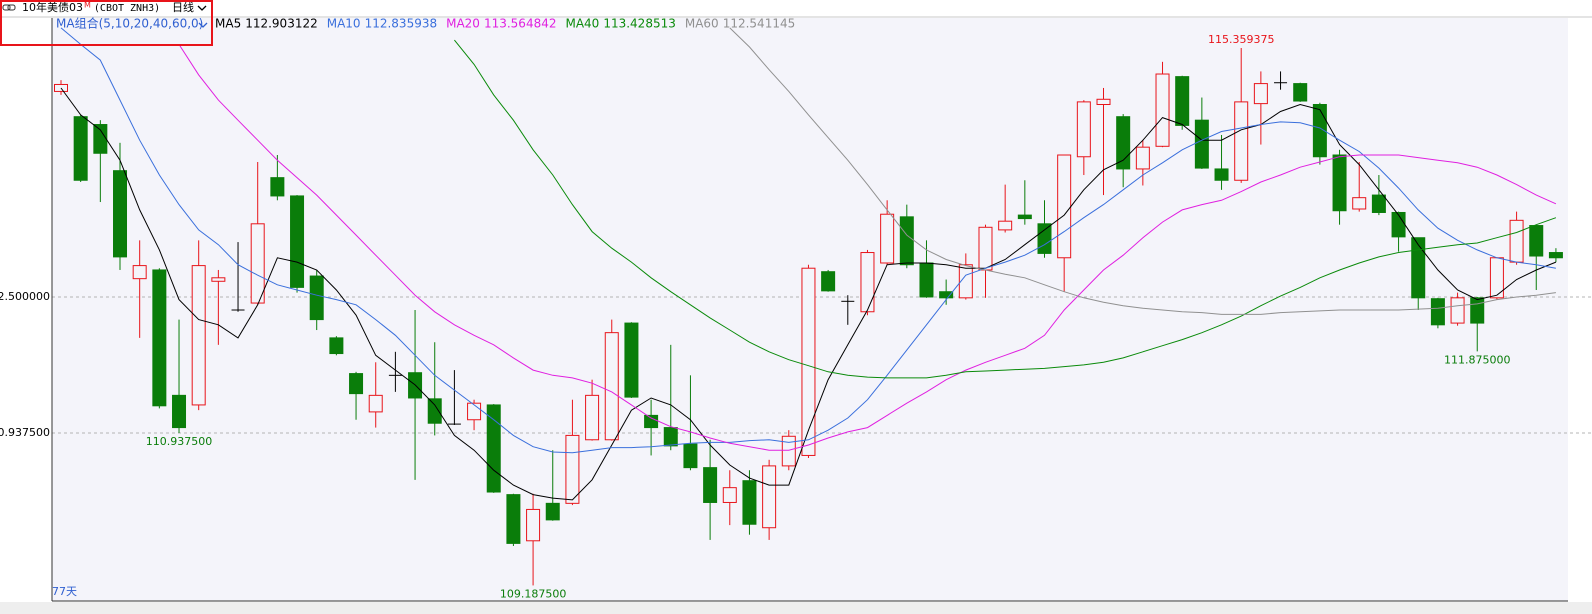 The height and width of the screenshot is (614, 1592). I want to click on highlight-box, so click(106, 23).